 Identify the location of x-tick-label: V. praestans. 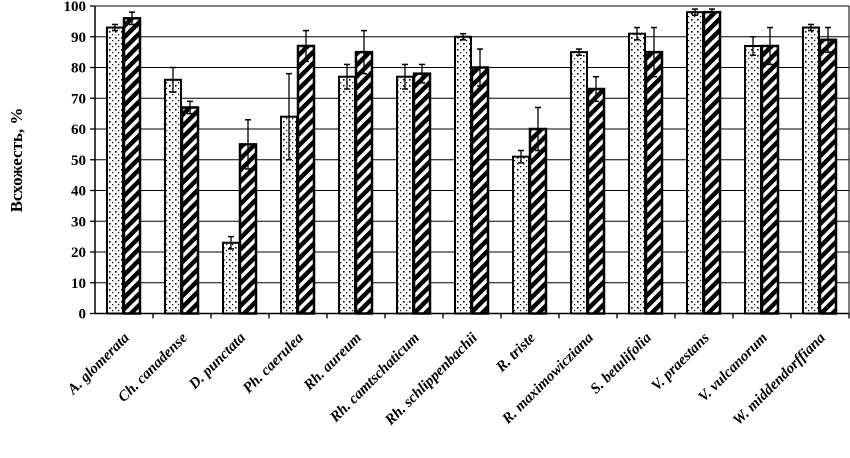
(681, 362).